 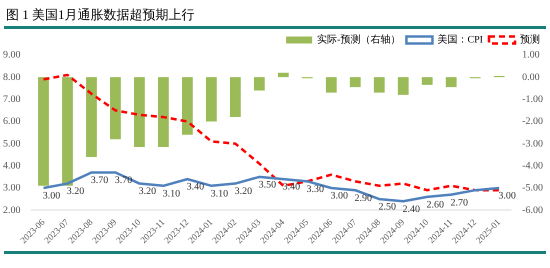 What do you see at coordinates (460, 40) in the screenshot?
I see `legend-label: 美国：CPI` at bounding box center [460, 40].